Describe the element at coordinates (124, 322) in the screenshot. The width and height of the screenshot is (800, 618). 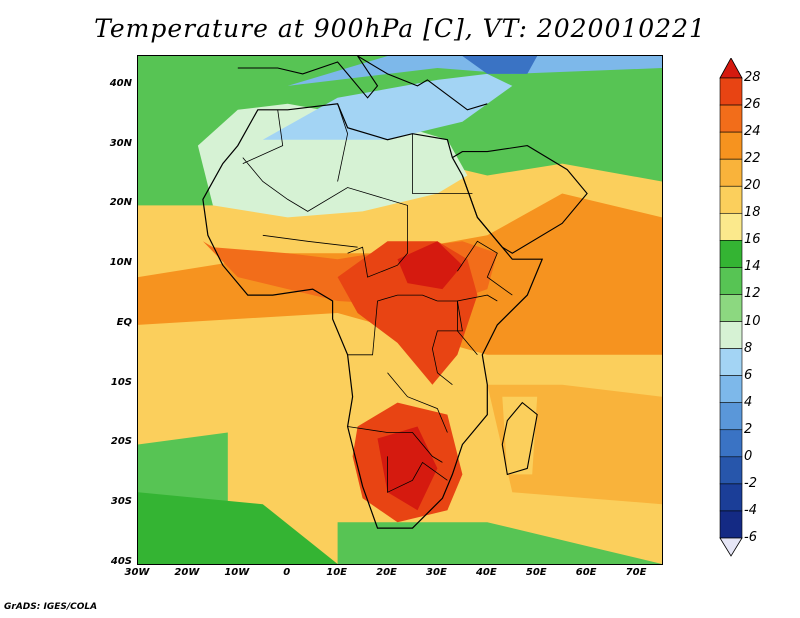
I see `lat-tick-label: EQ` at that location.